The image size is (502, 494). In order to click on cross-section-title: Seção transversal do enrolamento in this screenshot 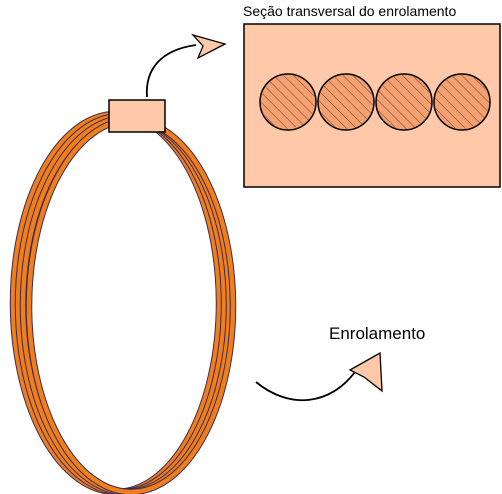, I will do `click(350, 11)`.